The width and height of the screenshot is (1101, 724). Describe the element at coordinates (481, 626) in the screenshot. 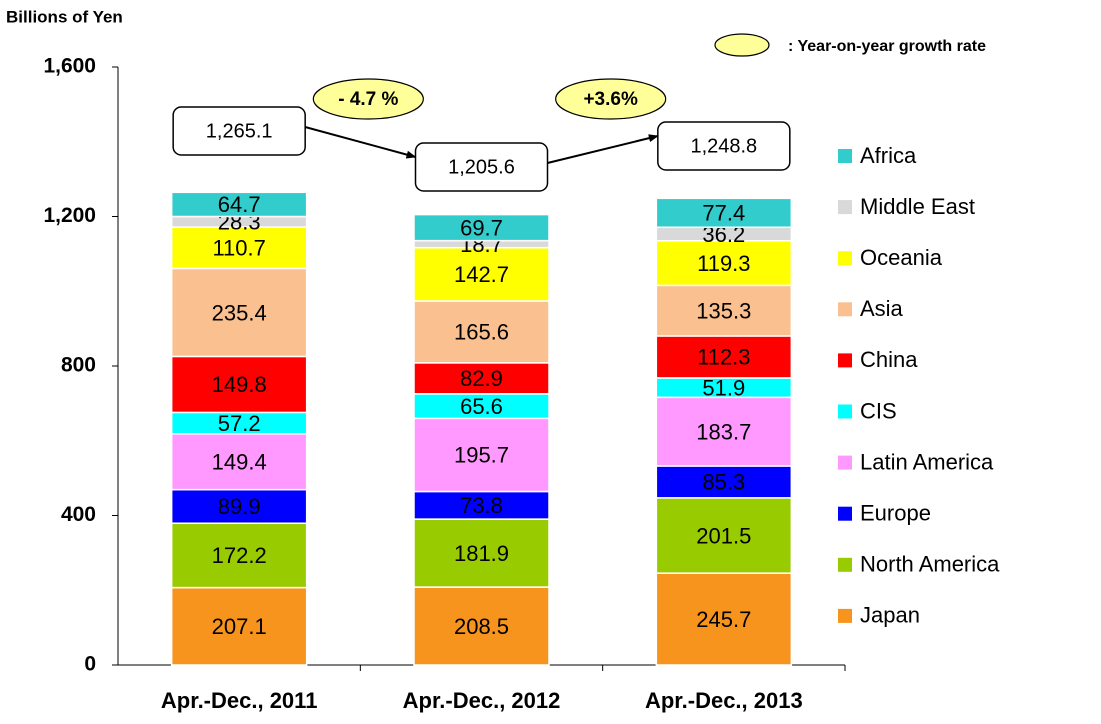

I see `data-label: 208.5` at that location.